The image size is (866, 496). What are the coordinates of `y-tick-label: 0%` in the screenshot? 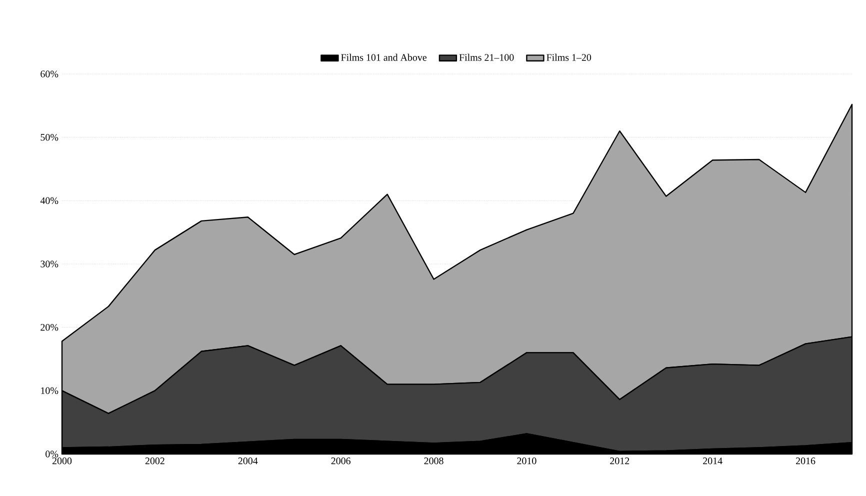 It's located at (52, 454).